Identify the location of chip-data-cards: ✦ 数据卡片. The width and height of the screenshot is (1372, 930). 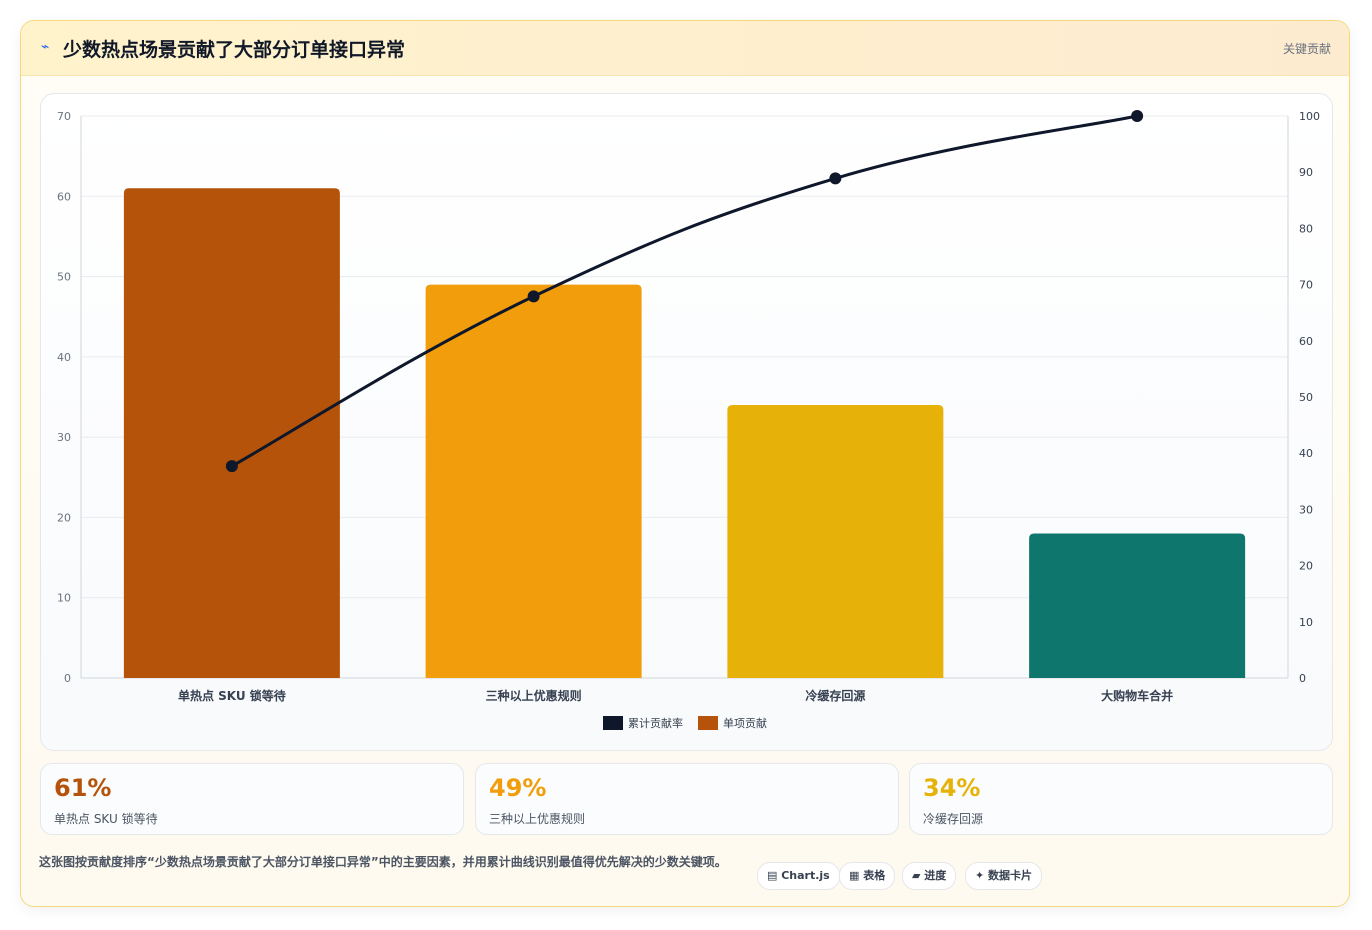
(1004, 876).